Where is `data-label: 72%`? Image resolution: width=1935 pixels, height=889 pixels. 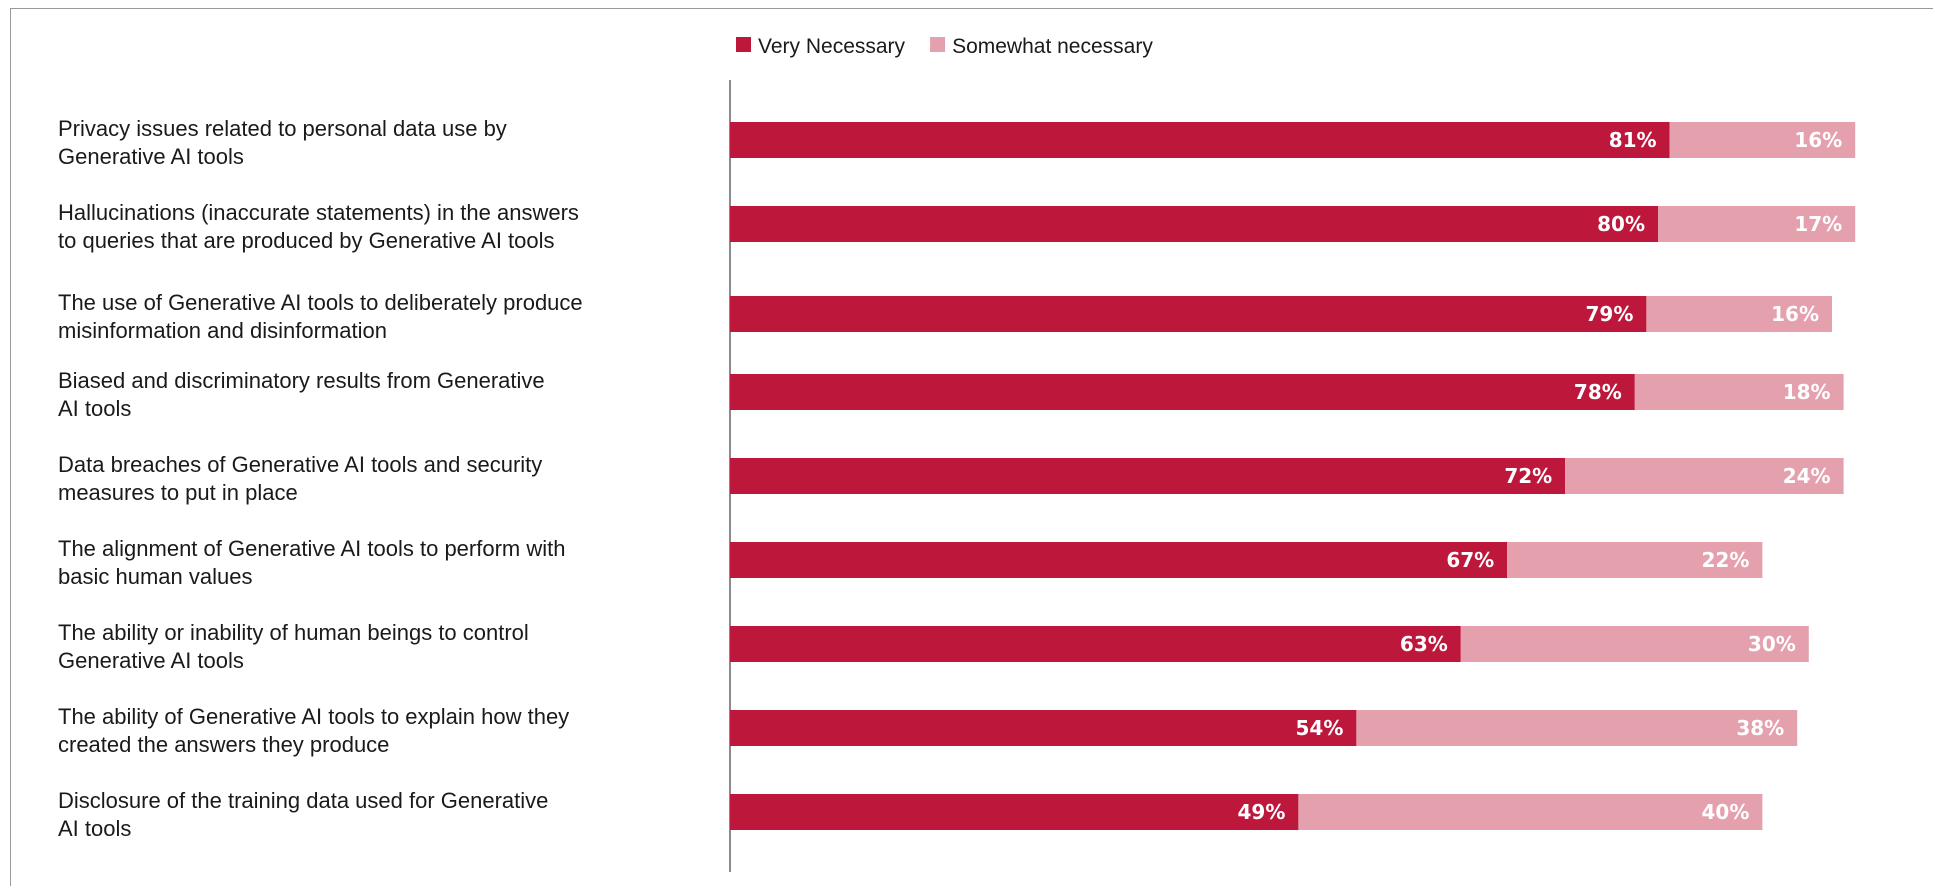 data-label: 72% is located at coordinates (1528, 476).